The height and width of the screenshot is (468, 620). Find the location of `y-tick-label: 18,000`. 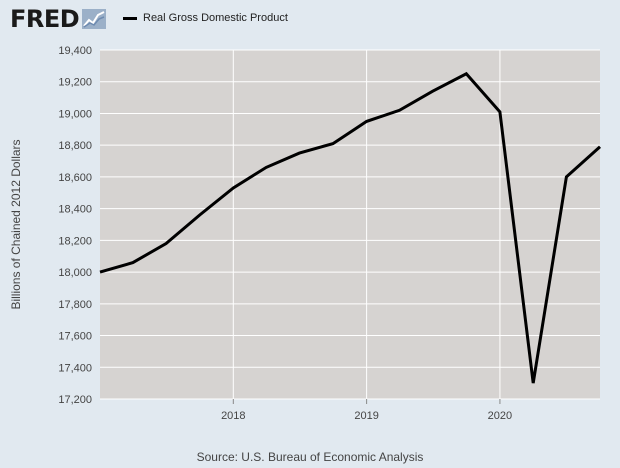

y-tick-label: 18,000 is located at coordinates (75, 273).